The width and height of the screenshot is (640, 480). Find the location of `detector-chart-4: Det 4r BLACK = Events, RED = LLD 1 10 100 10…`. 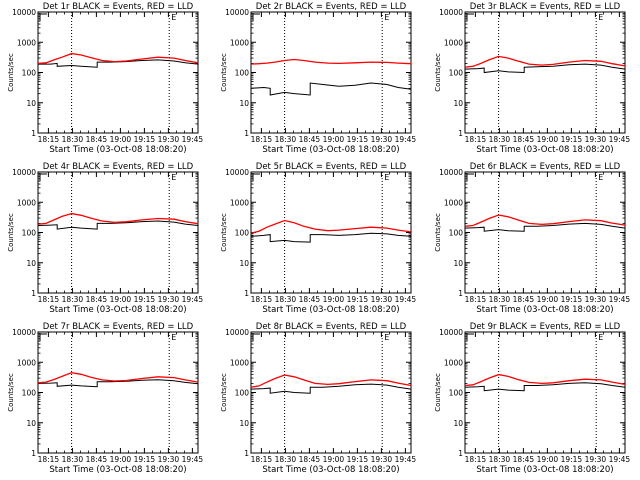

detector-chart-4: Det 4r BLACK = Events, RED = LLD 1 10 100 10… is located at coordinates (105, 238).